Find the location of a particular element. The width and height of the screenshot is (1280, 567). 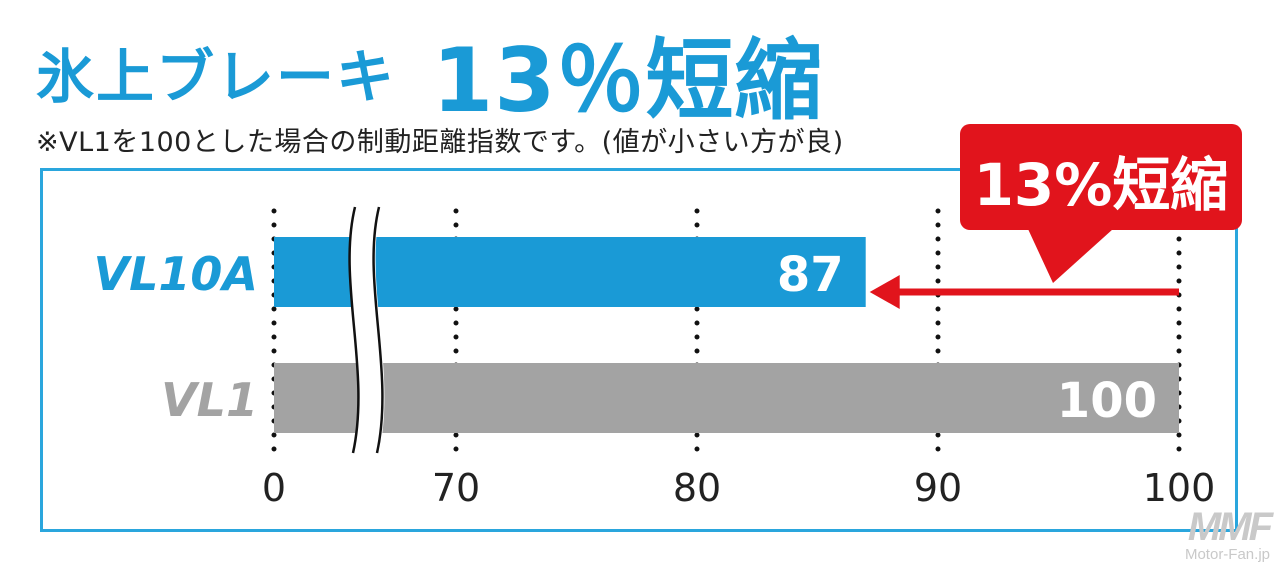

axis-break-gap is located at coordinates (367, 330).